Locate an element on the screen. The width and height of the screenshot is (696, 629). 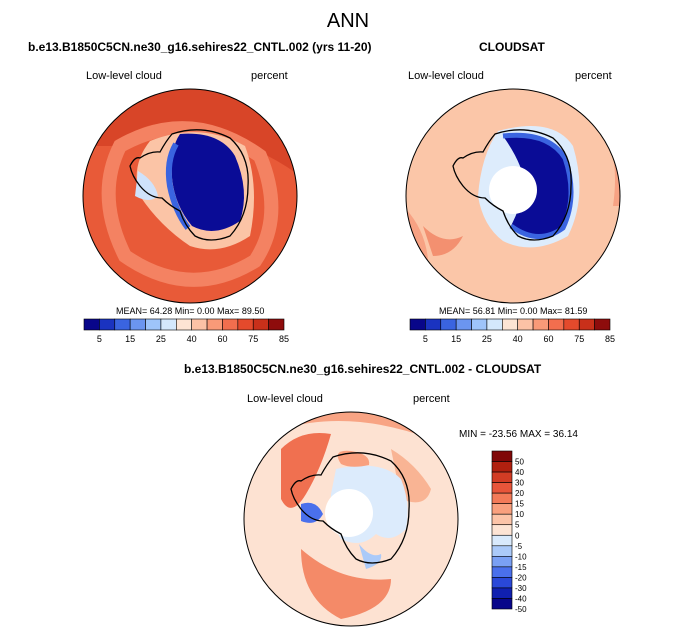
panel3-stats: MIN = -23.56 MAX = 36.14 is located at coordinates (518, 434).